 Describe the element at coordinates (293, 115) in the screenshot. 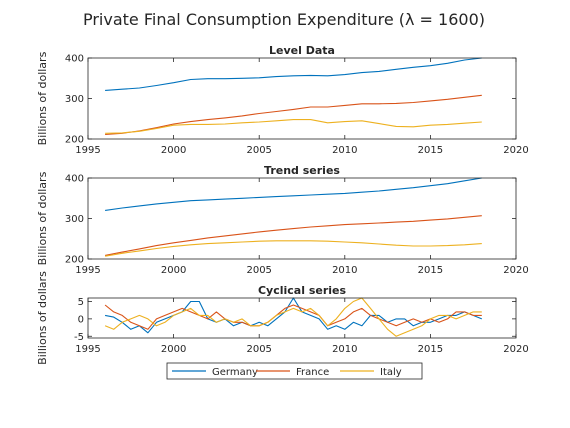

I see `level-data-france-line` at that location.